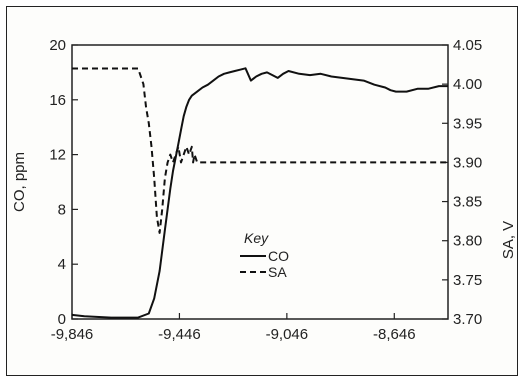 The image size is (527, 383). Describe the element at coordinates (462, 182) in the screenshot. I see `right-y-axis: 3.70 3.75 3.80 3.85 3.90 3.95 4.00 4.05` at that location.